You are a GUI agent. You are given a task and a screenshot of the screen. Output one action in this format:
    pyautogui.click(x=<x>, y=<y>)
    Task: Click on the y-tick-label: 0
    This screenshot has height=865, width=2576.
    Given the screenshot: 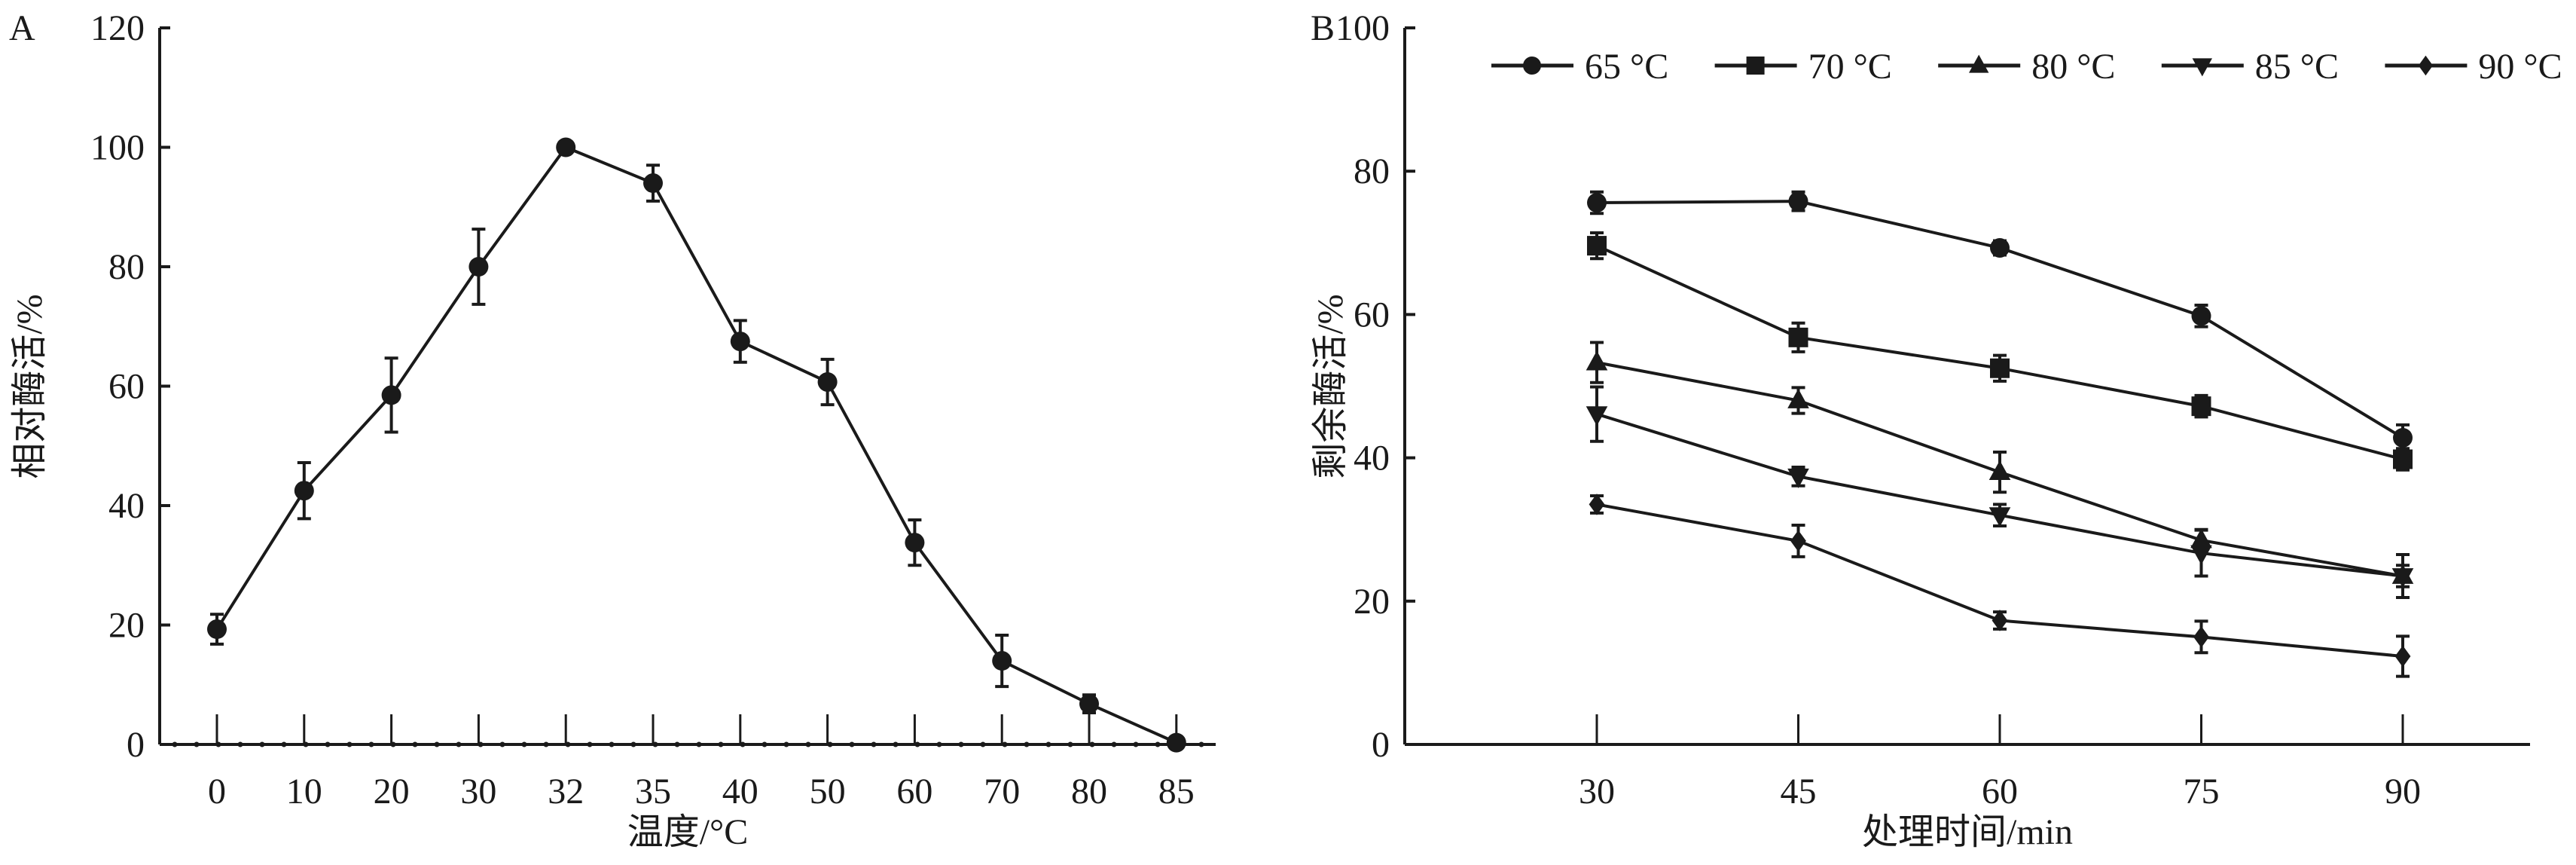 What is the action you would take?
    pyautogui.click(x=136, y=745)
    